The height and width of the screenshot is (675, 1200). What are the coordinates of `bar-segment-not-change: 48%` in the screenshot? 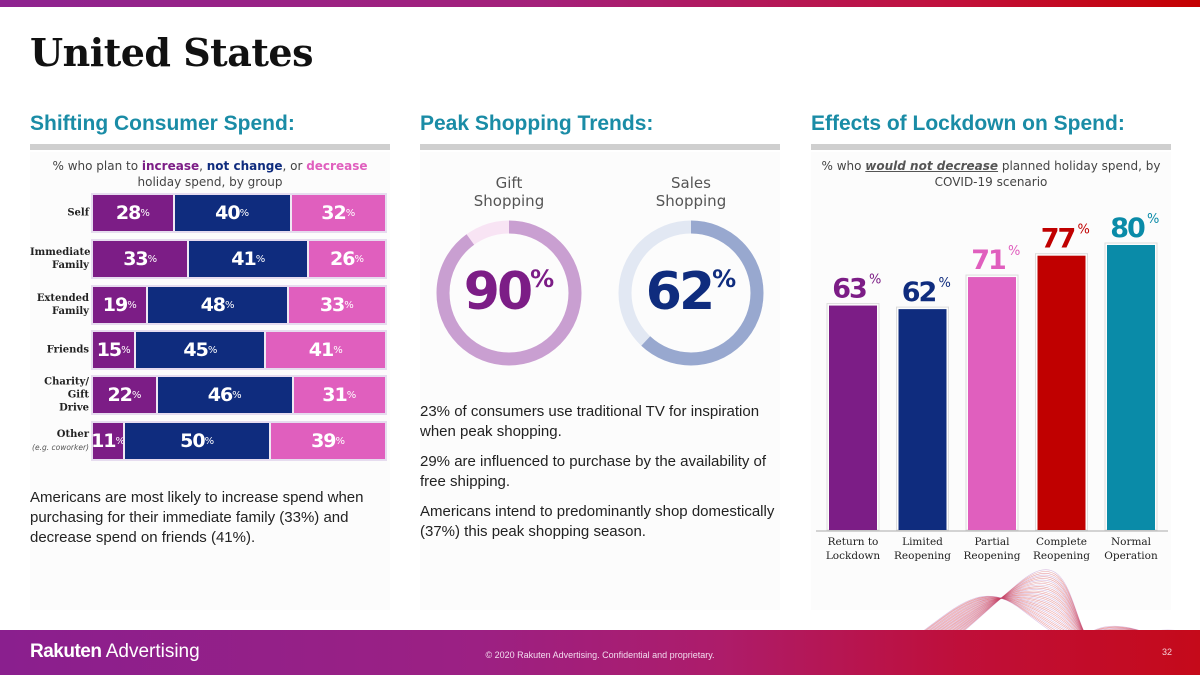 It's located at (218, 305).